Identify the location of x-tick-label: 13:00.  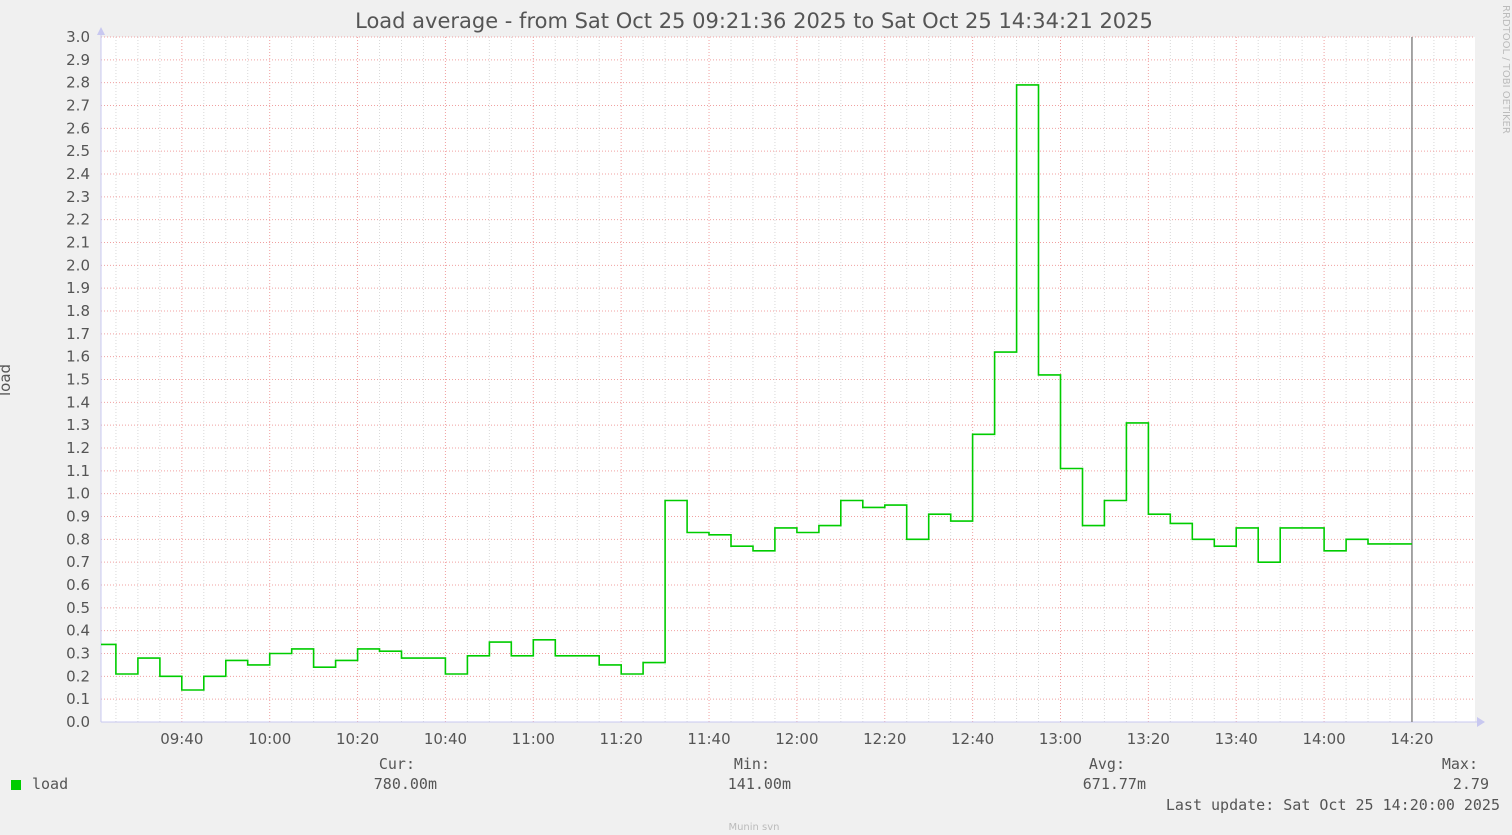
(1060, 739).